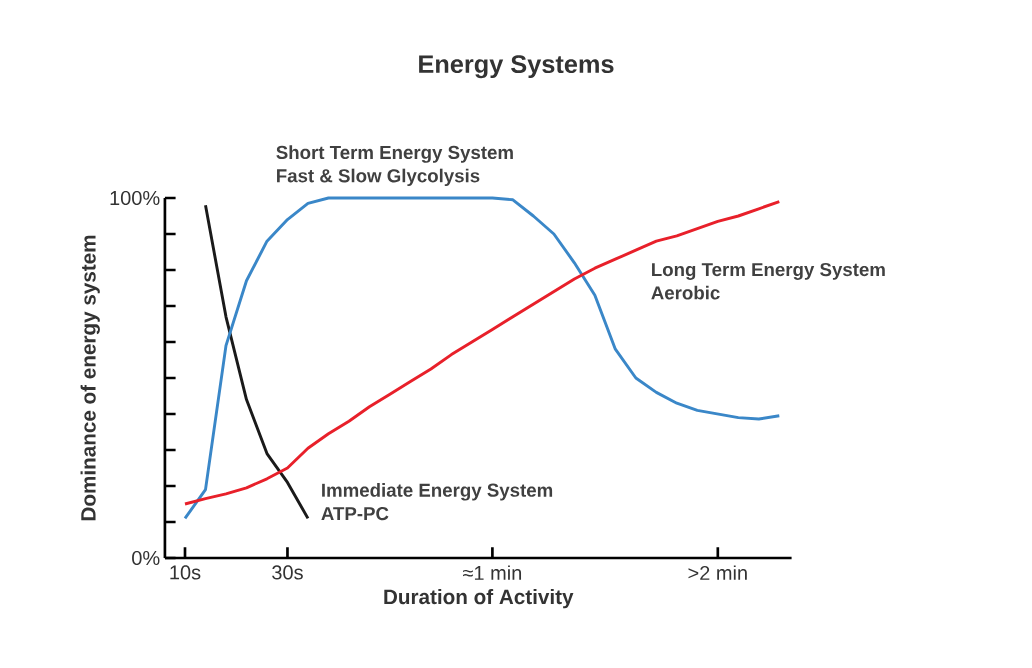 The image size is (1032, 668). What do you see at coordinates (394, 154) in the screenshot?
I see `series-label: Short Term Energy System` at bounding box center [394, 154].